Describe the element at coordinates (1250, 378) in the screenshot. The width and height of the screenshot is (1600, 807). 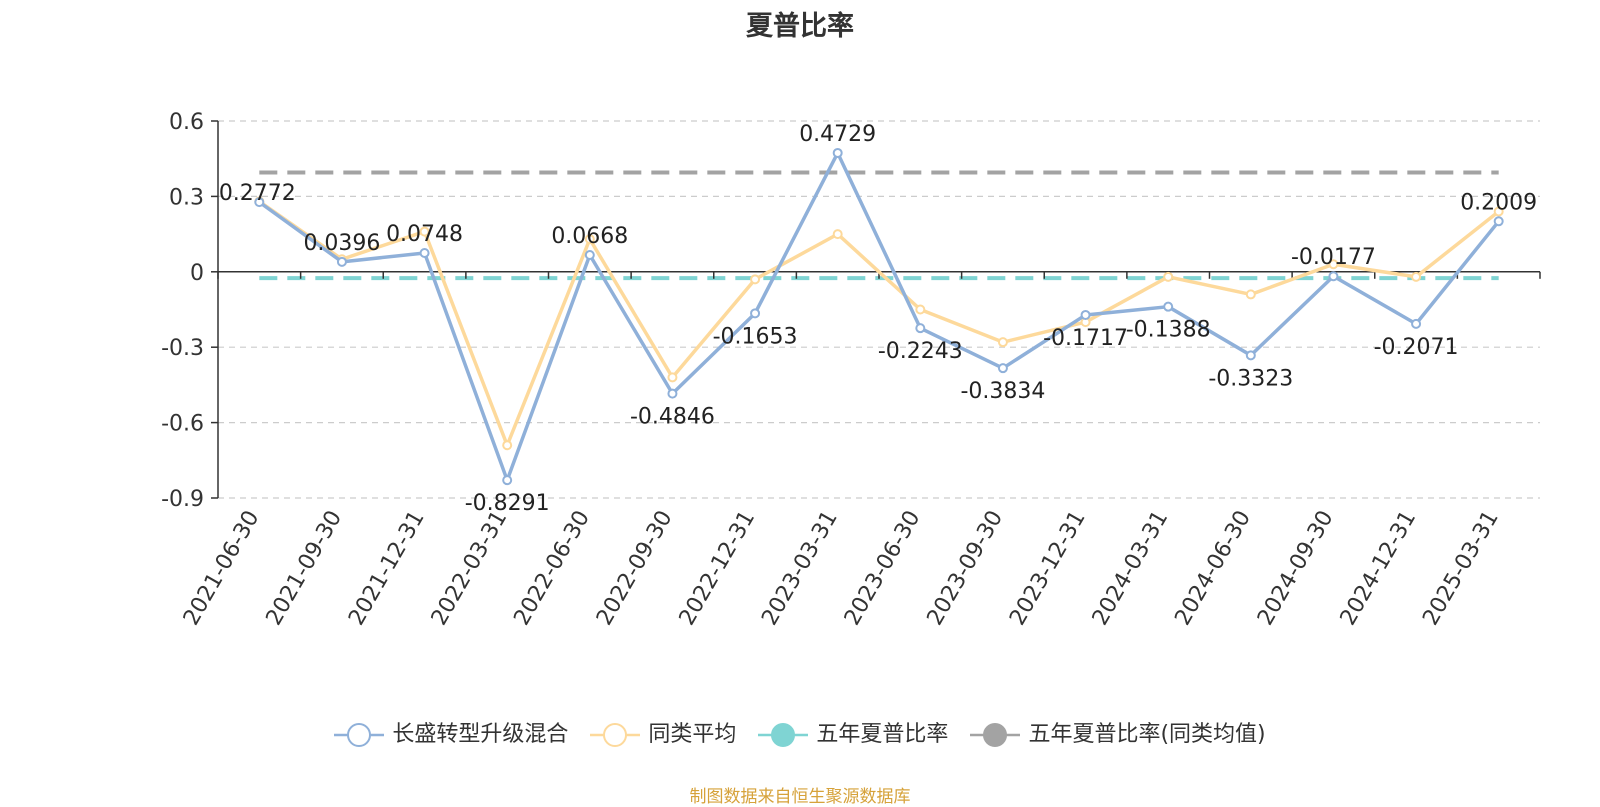
I see `data-label: -0.3323` at that location.